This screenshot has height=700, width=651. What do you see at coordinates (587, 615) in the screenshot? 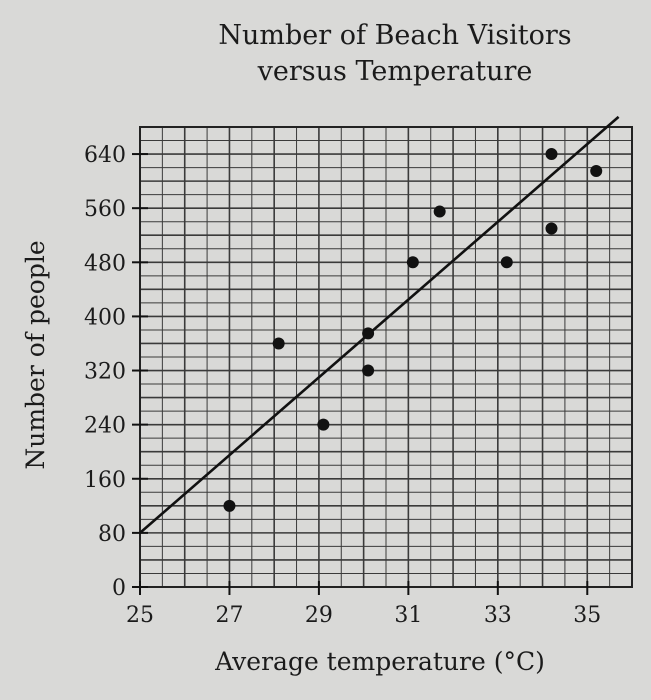
I see `x-tick-label: 35` at bounding box center [587, 615].